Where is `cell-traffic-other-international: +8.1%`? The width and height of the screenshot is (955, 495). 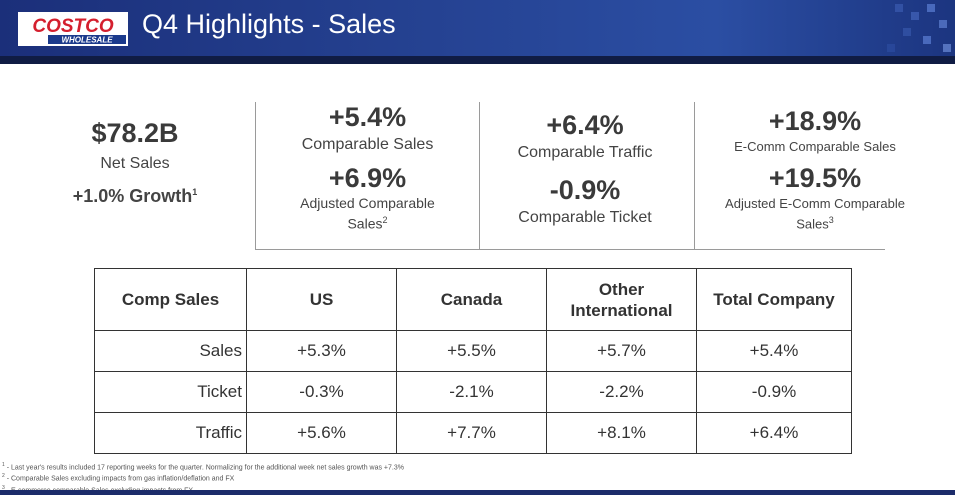 cell-traffic-other-international: +8.1% is located at coordinates (621, 433).